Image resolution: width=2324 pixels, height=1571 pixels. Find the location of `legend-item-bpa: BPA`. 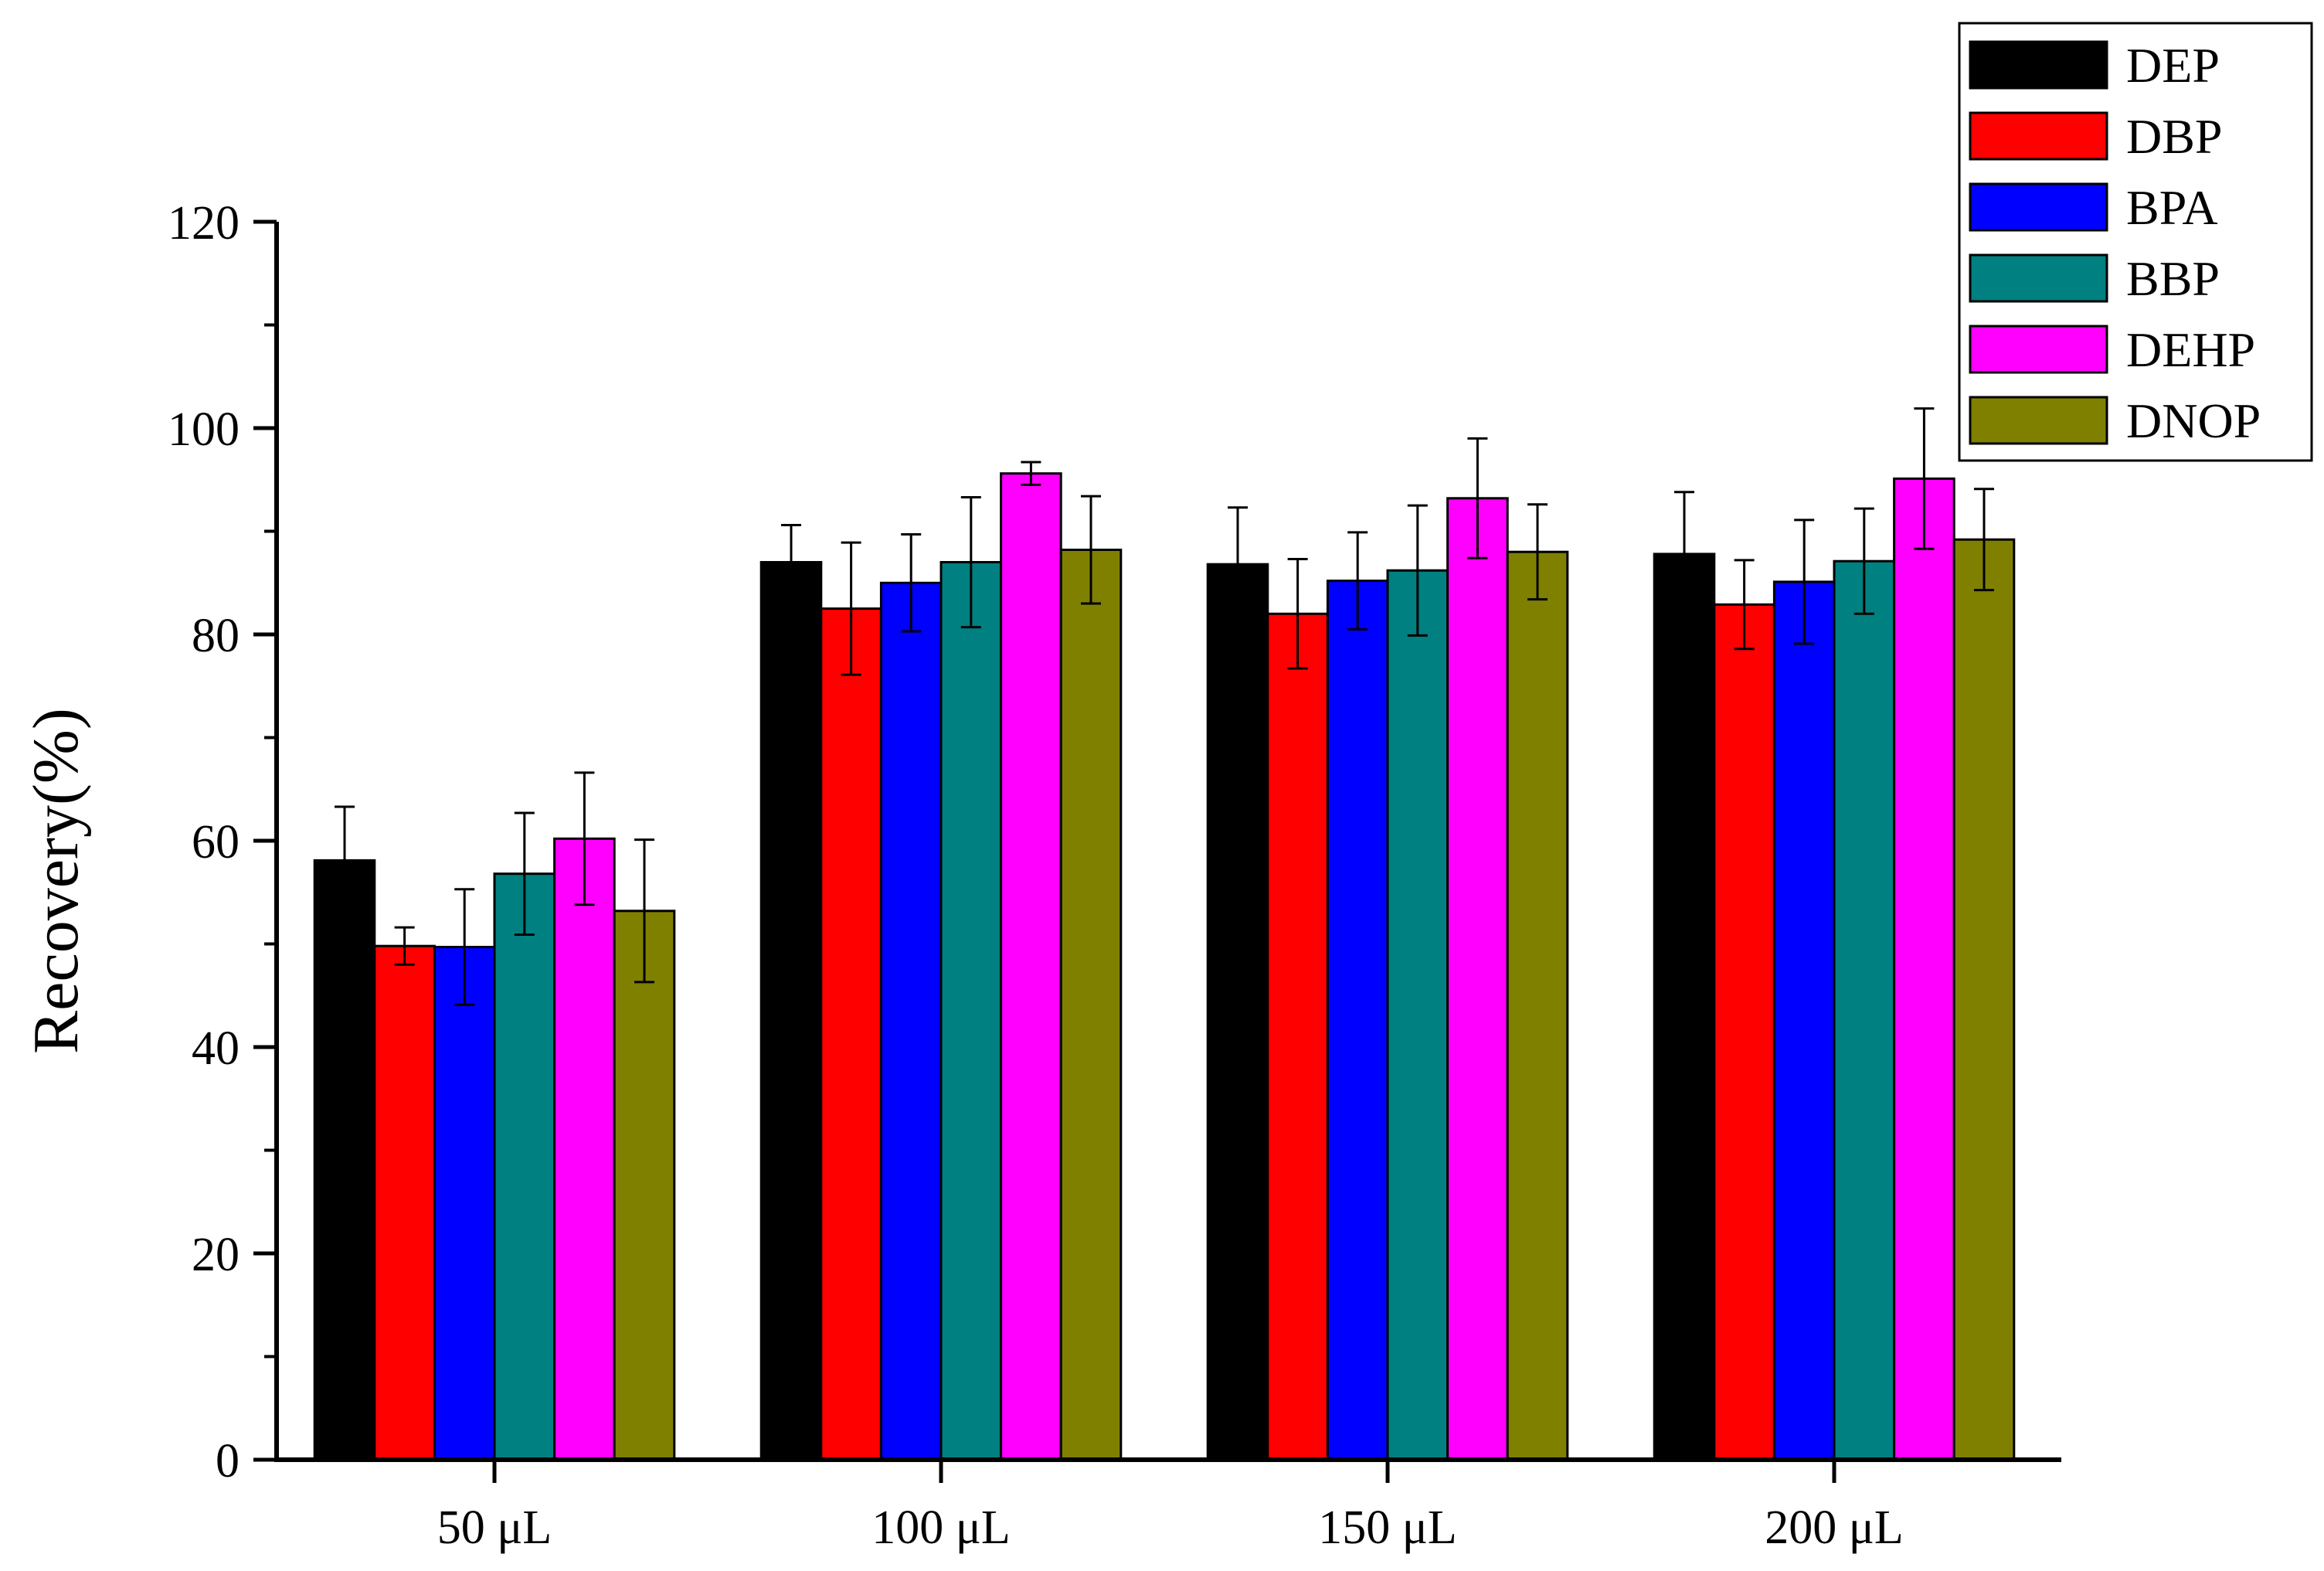

legend-item-bpa: BPA is located at coordinates (2093, 207).